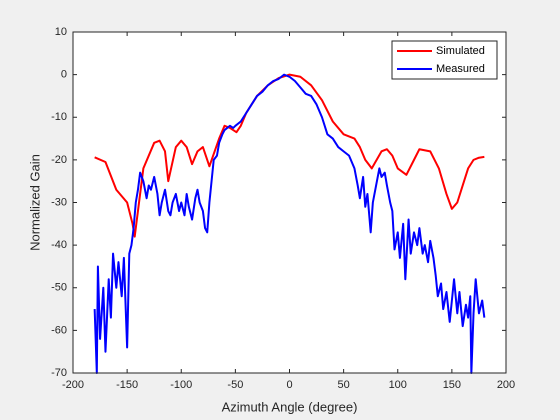 The image size is (560, 420). Describe the element at coordinates (59, 330) in the screenshot. I see `y-tick-label: -60` at that location.